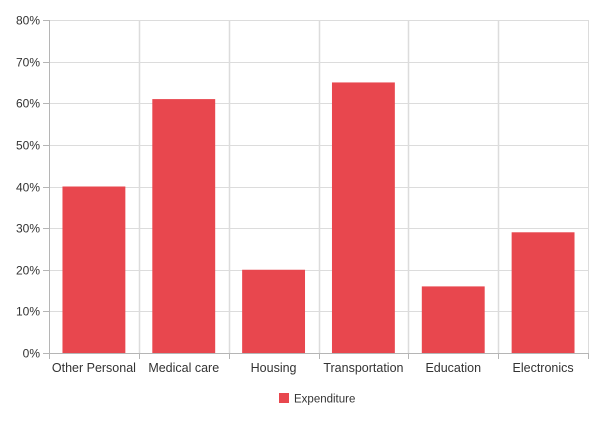 The width and height of the screenshot is (606, 430). Describe the element at coordinates (28, 104) in the screenshot. I see `y-tick-label: 60%` at that location.